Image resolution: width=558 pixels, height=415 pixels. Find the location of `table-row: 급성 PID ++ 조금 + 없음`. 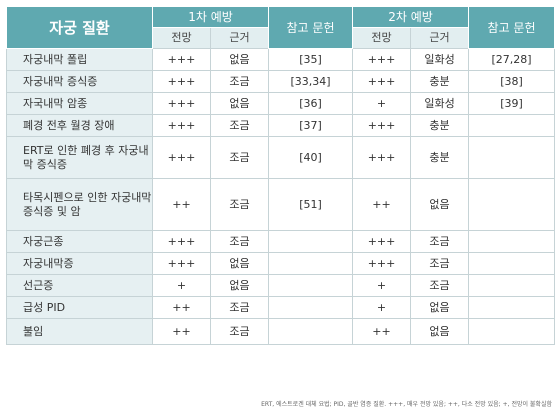

table-row: 급성 PID ++ 조금 + 없음 is located at coordinates (281, 307).